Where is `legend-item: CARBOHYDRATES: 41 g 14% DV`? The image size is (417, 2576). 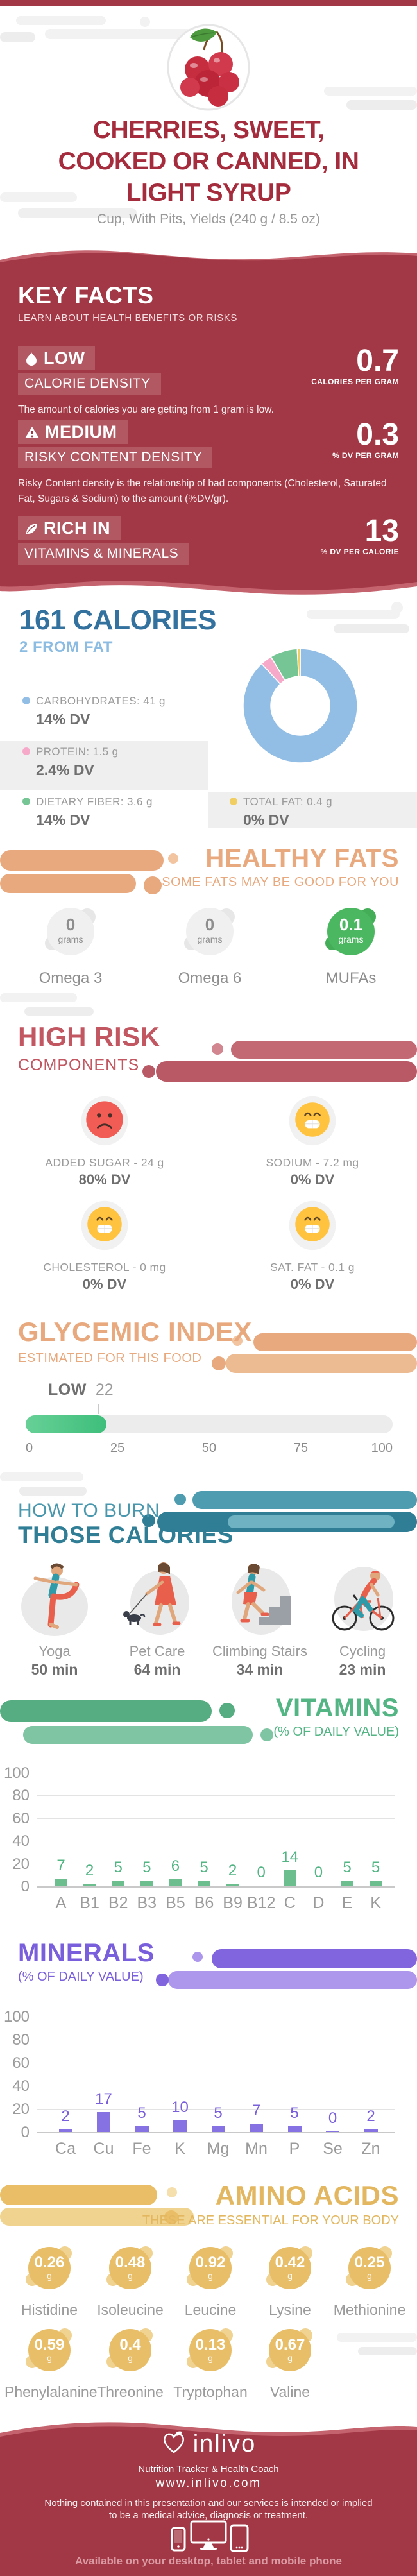 legend-item: CARBOHYDRATES: 41 g 14% DV is located at coordinates (121, 711).